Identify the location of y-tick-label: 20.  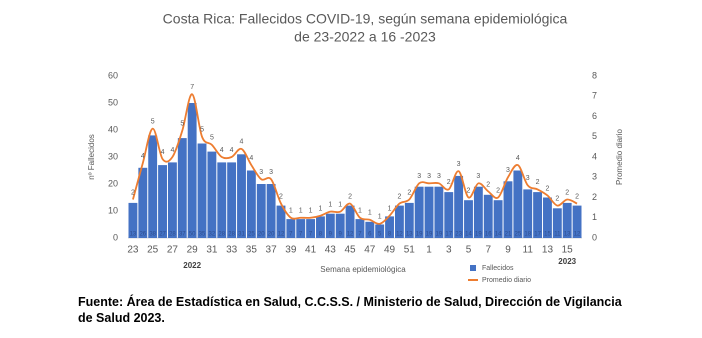
(113, 183).